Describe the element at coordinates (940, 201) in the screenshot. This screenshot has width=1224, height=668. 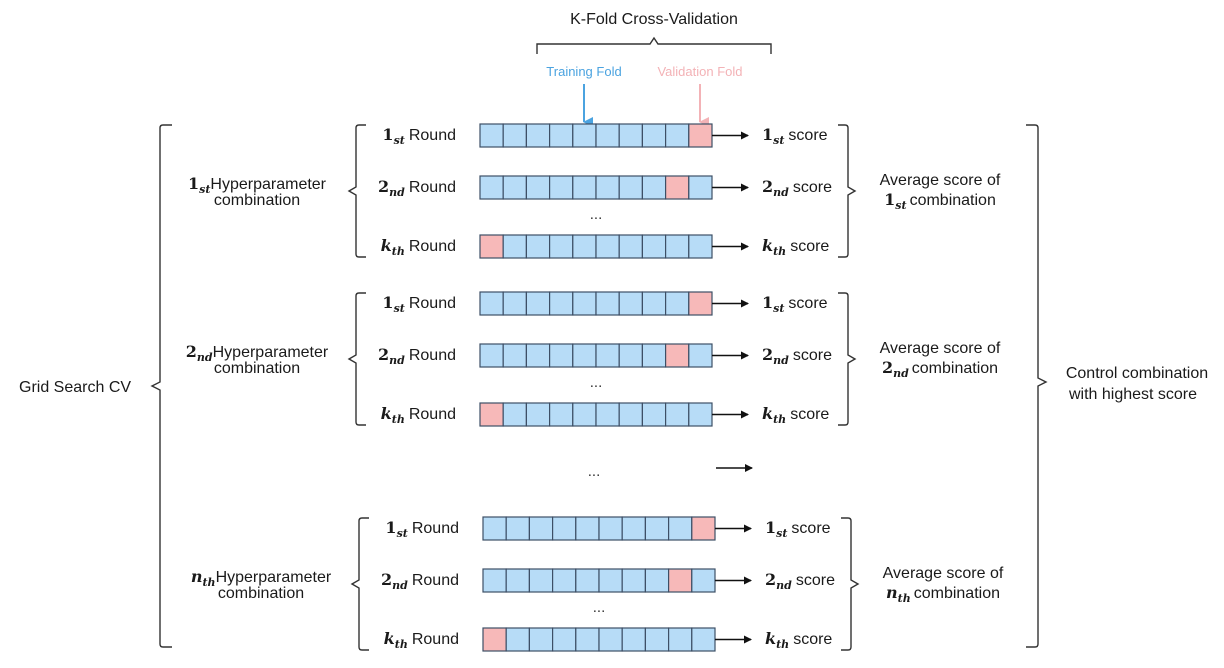
I see `average-score-combination: 1st combination` at that location.